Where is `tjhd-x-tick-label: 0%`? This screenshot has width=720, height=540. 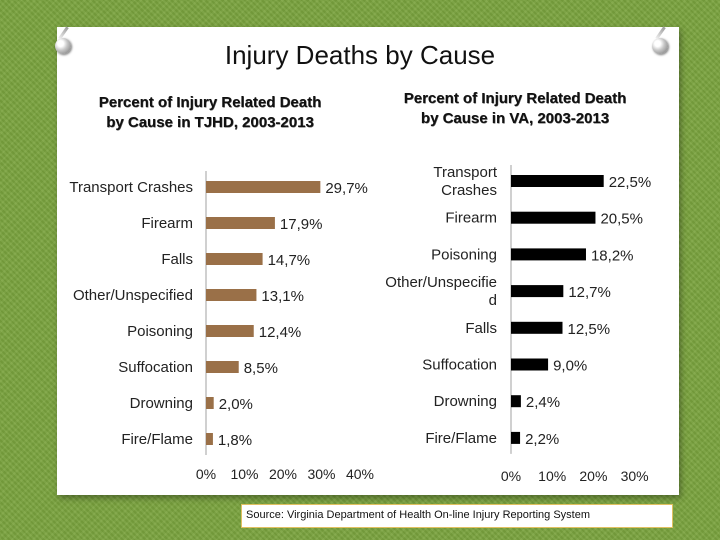
tjhd-x-tick-label: 0% is located at coordinates (206, 474).